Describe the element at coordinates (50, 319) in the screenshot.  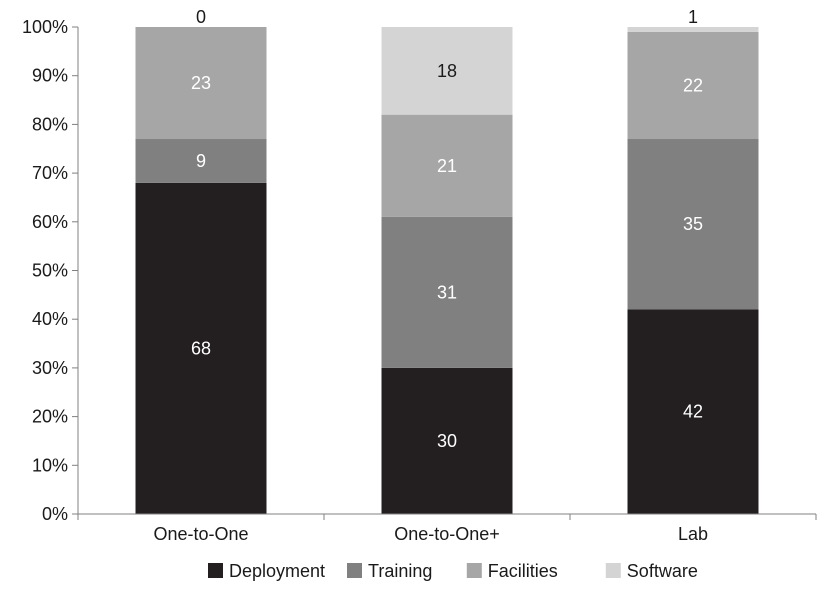
I see `y-tick-label: 40%` at that location.